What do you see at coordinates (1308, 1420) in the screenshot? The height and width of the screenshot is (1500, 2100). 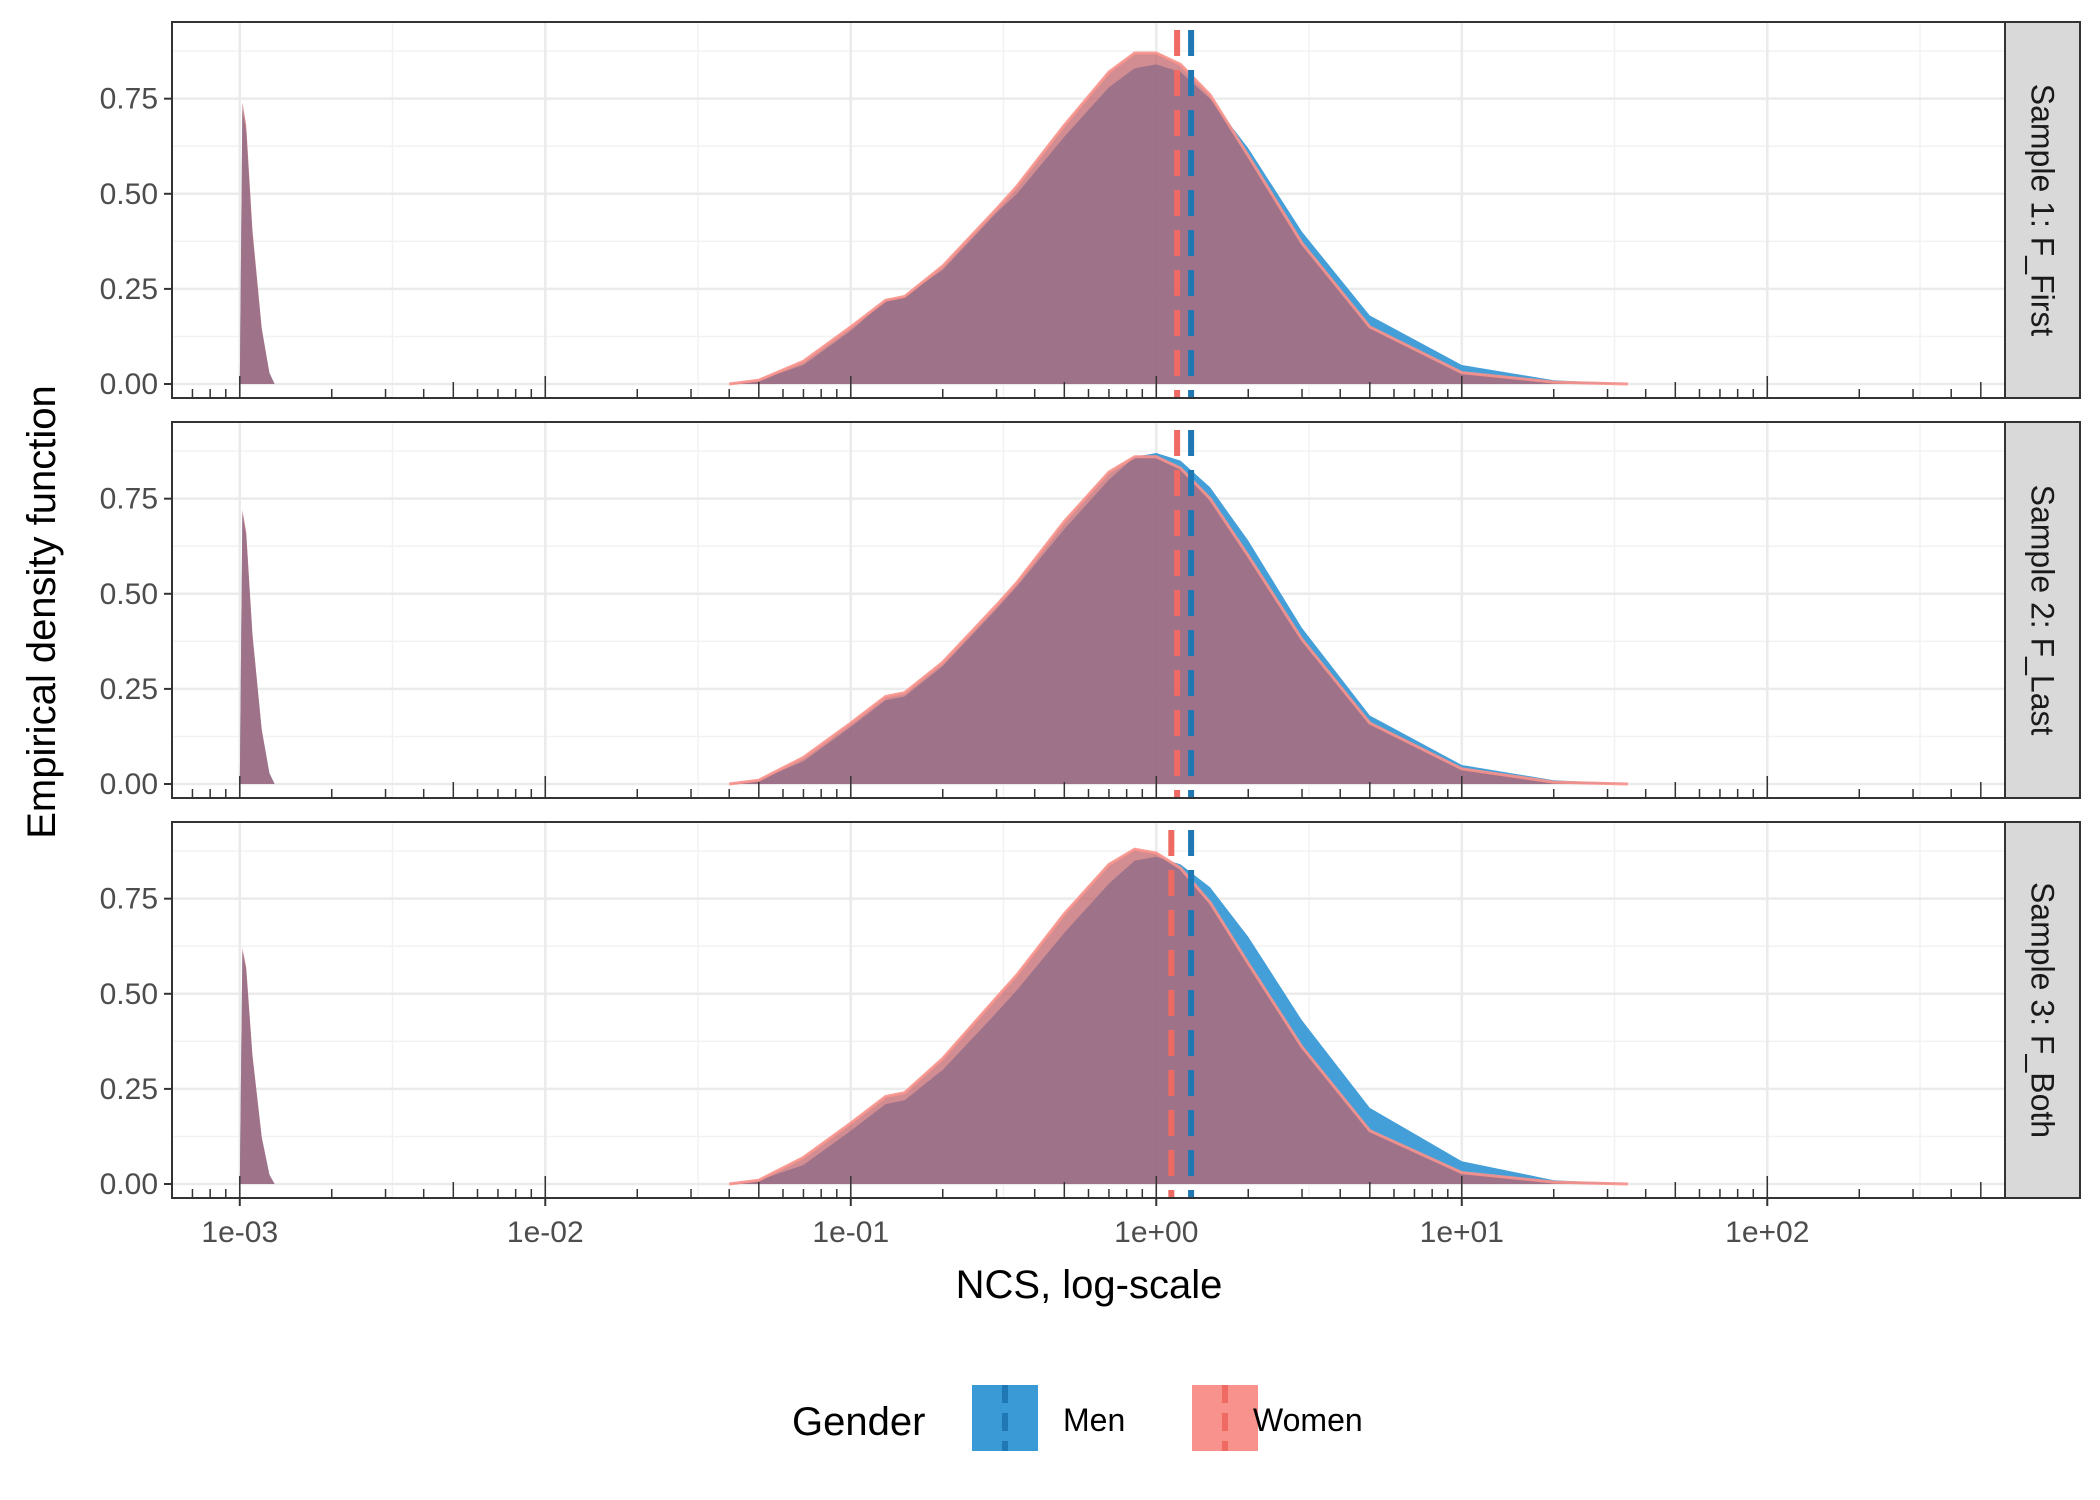 I see `legend-label-women: Women` at bounding box center [1308, 1420].